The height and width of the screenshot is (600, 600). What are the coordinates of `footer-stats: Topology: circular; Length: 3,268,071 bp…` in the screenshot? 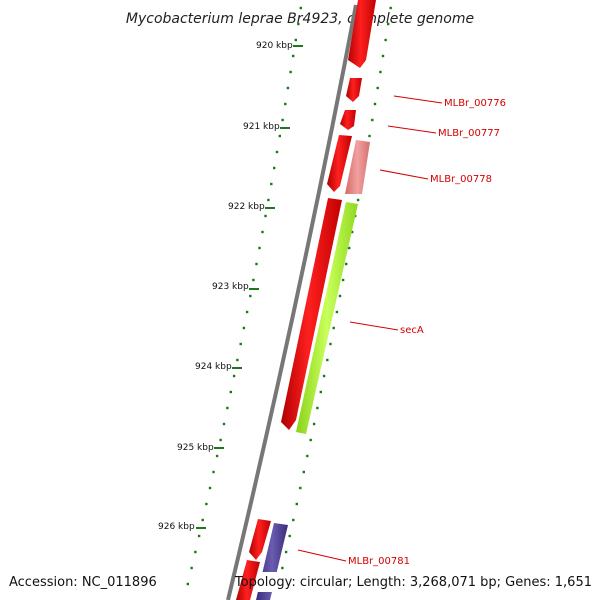 It's located at (413, 582).